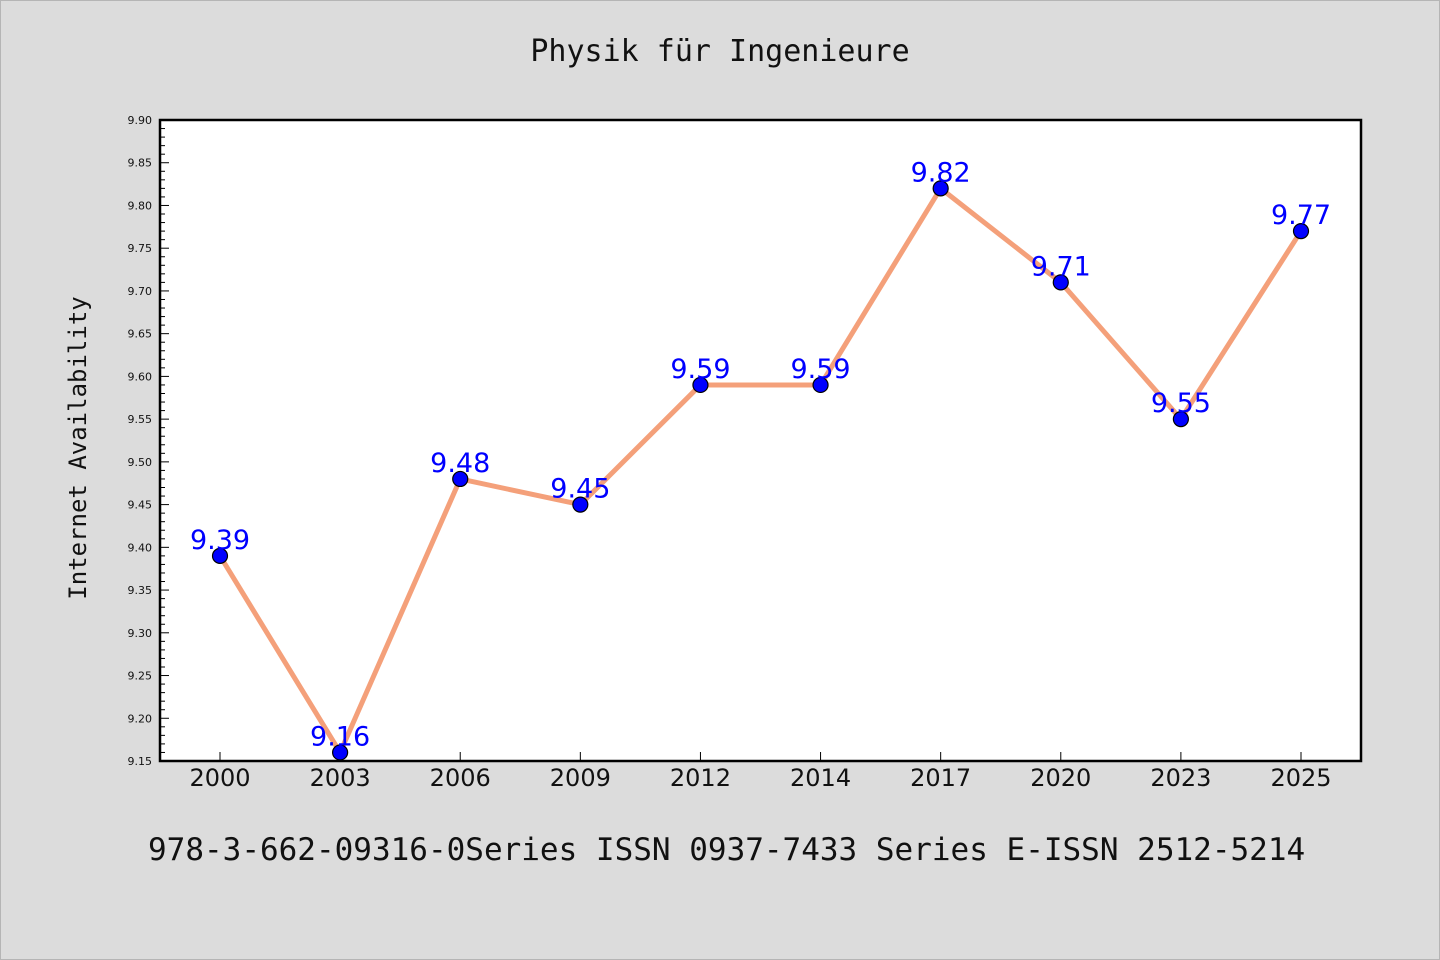 The height and width of the screenshot is (960, 1440). I want to click on y-tick-label: 9.70, so click(140, 291).